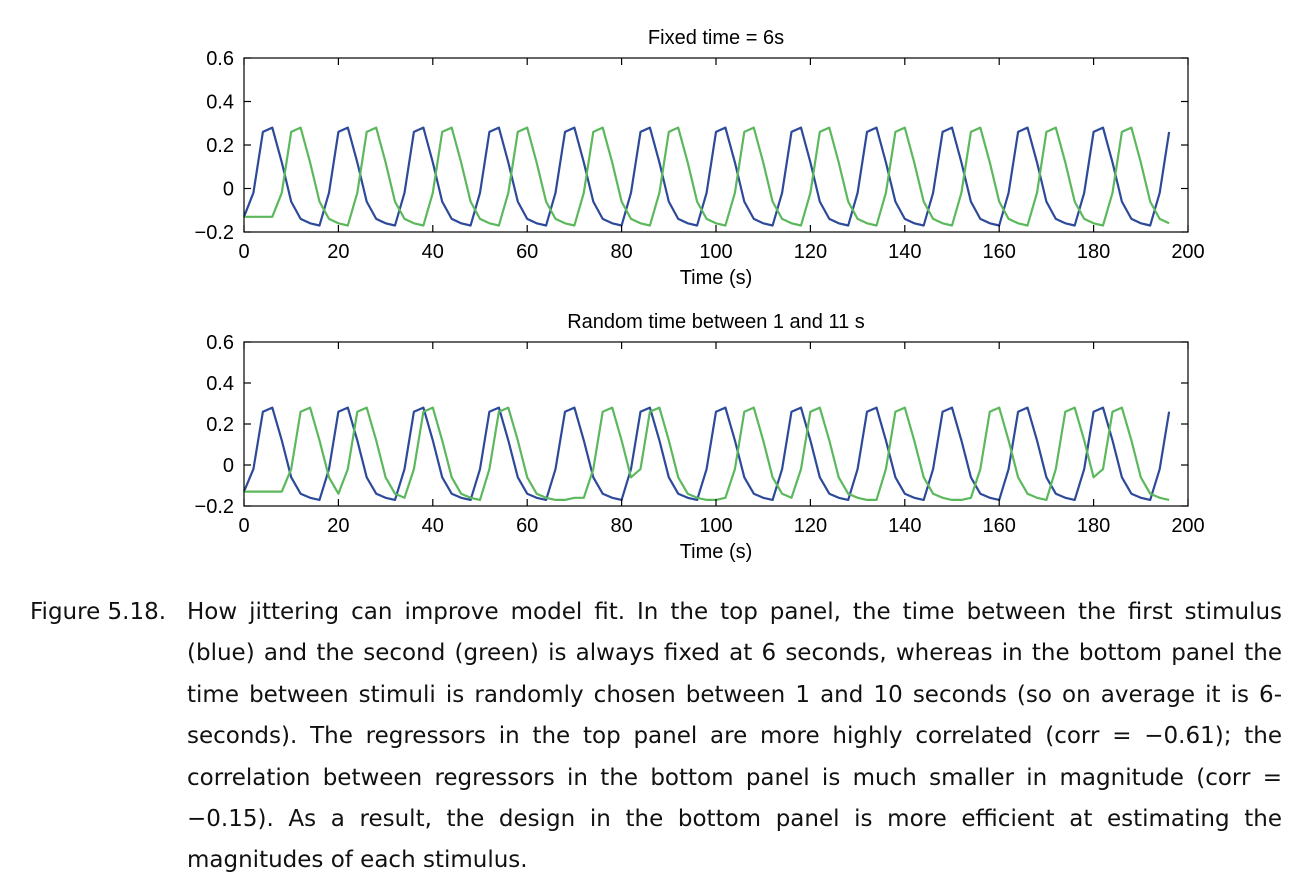 This screenshot has width=1304, height=892. I want to click on chart-title: Random time between 1 and 11 s, so click(716, 322).